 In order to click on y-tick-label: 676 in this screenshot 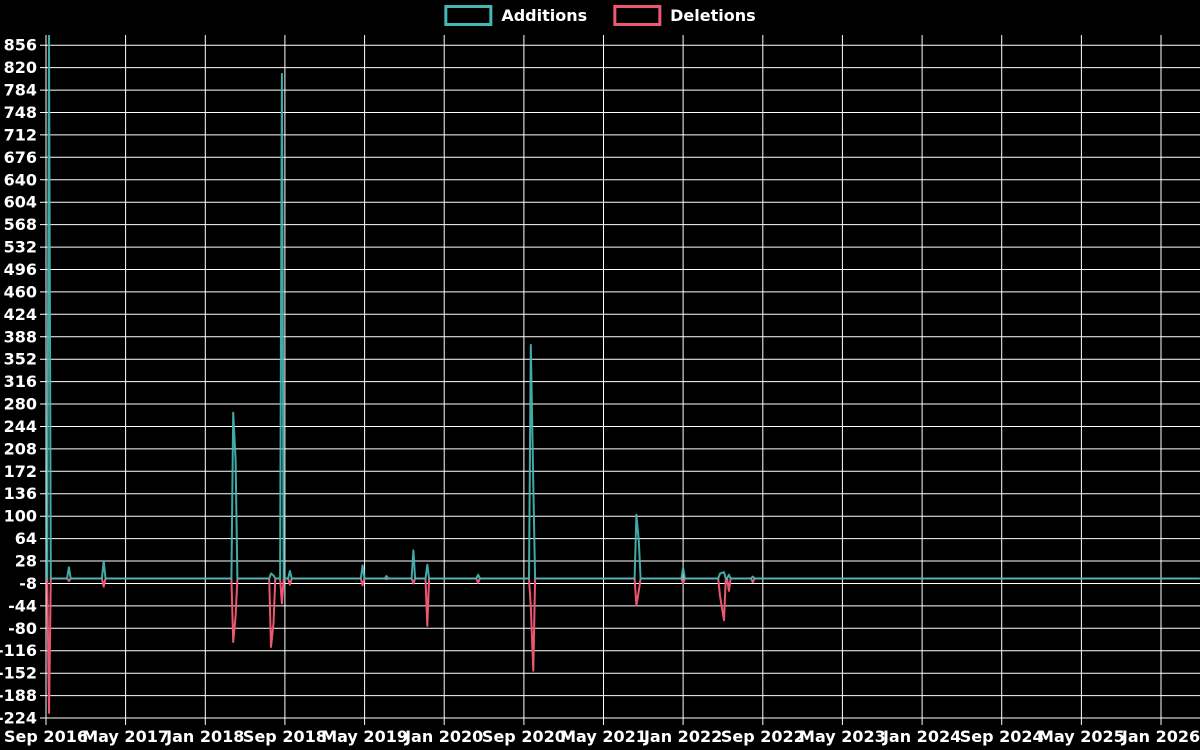, I will do `click(20, 157)`.